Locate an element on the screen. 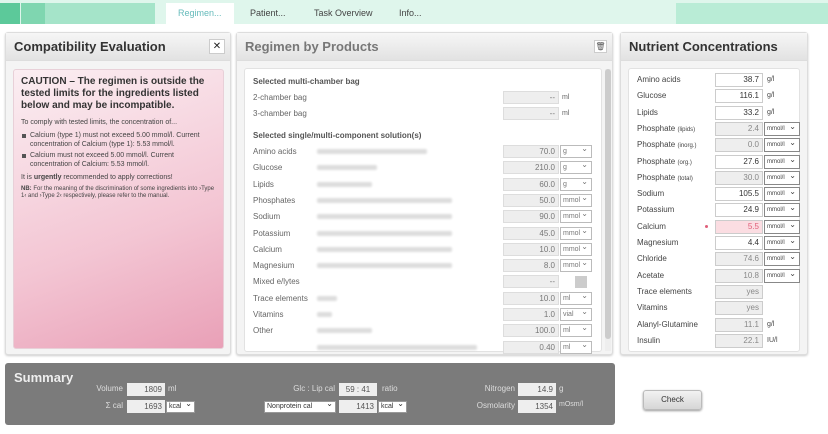  nutrient-value: 24.9 is located at coordinates (739, 210).